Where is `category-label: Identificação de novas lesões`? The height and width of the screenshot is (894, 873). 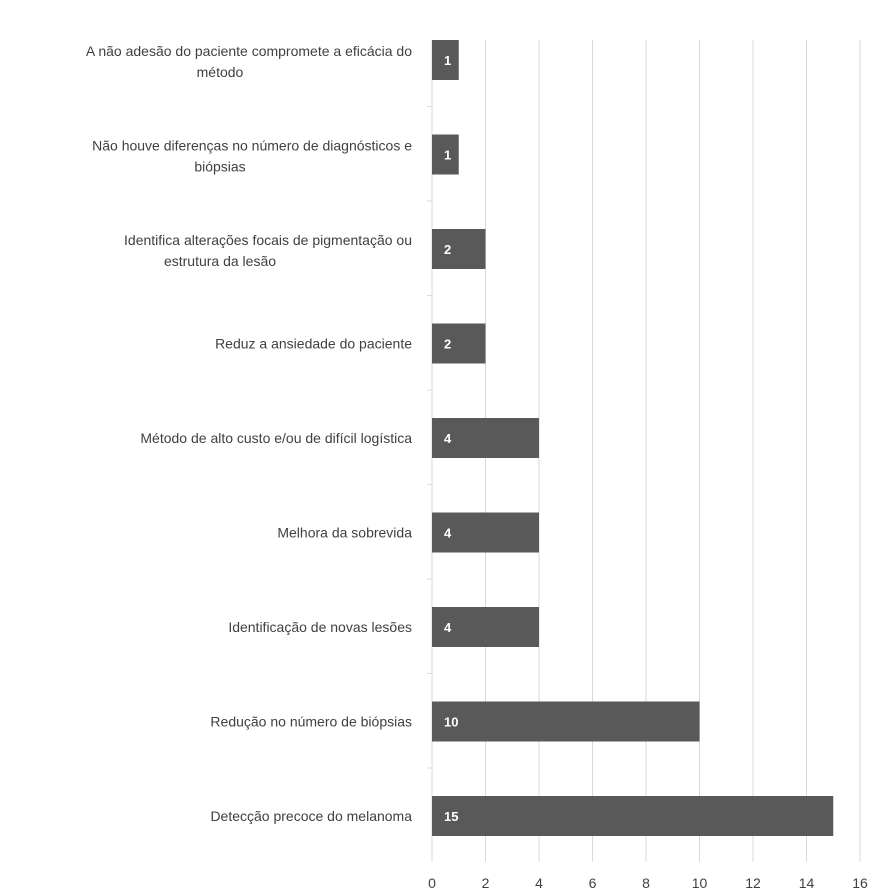 category-label: Identificação de novas lesões is located at coordinates (320, 627).